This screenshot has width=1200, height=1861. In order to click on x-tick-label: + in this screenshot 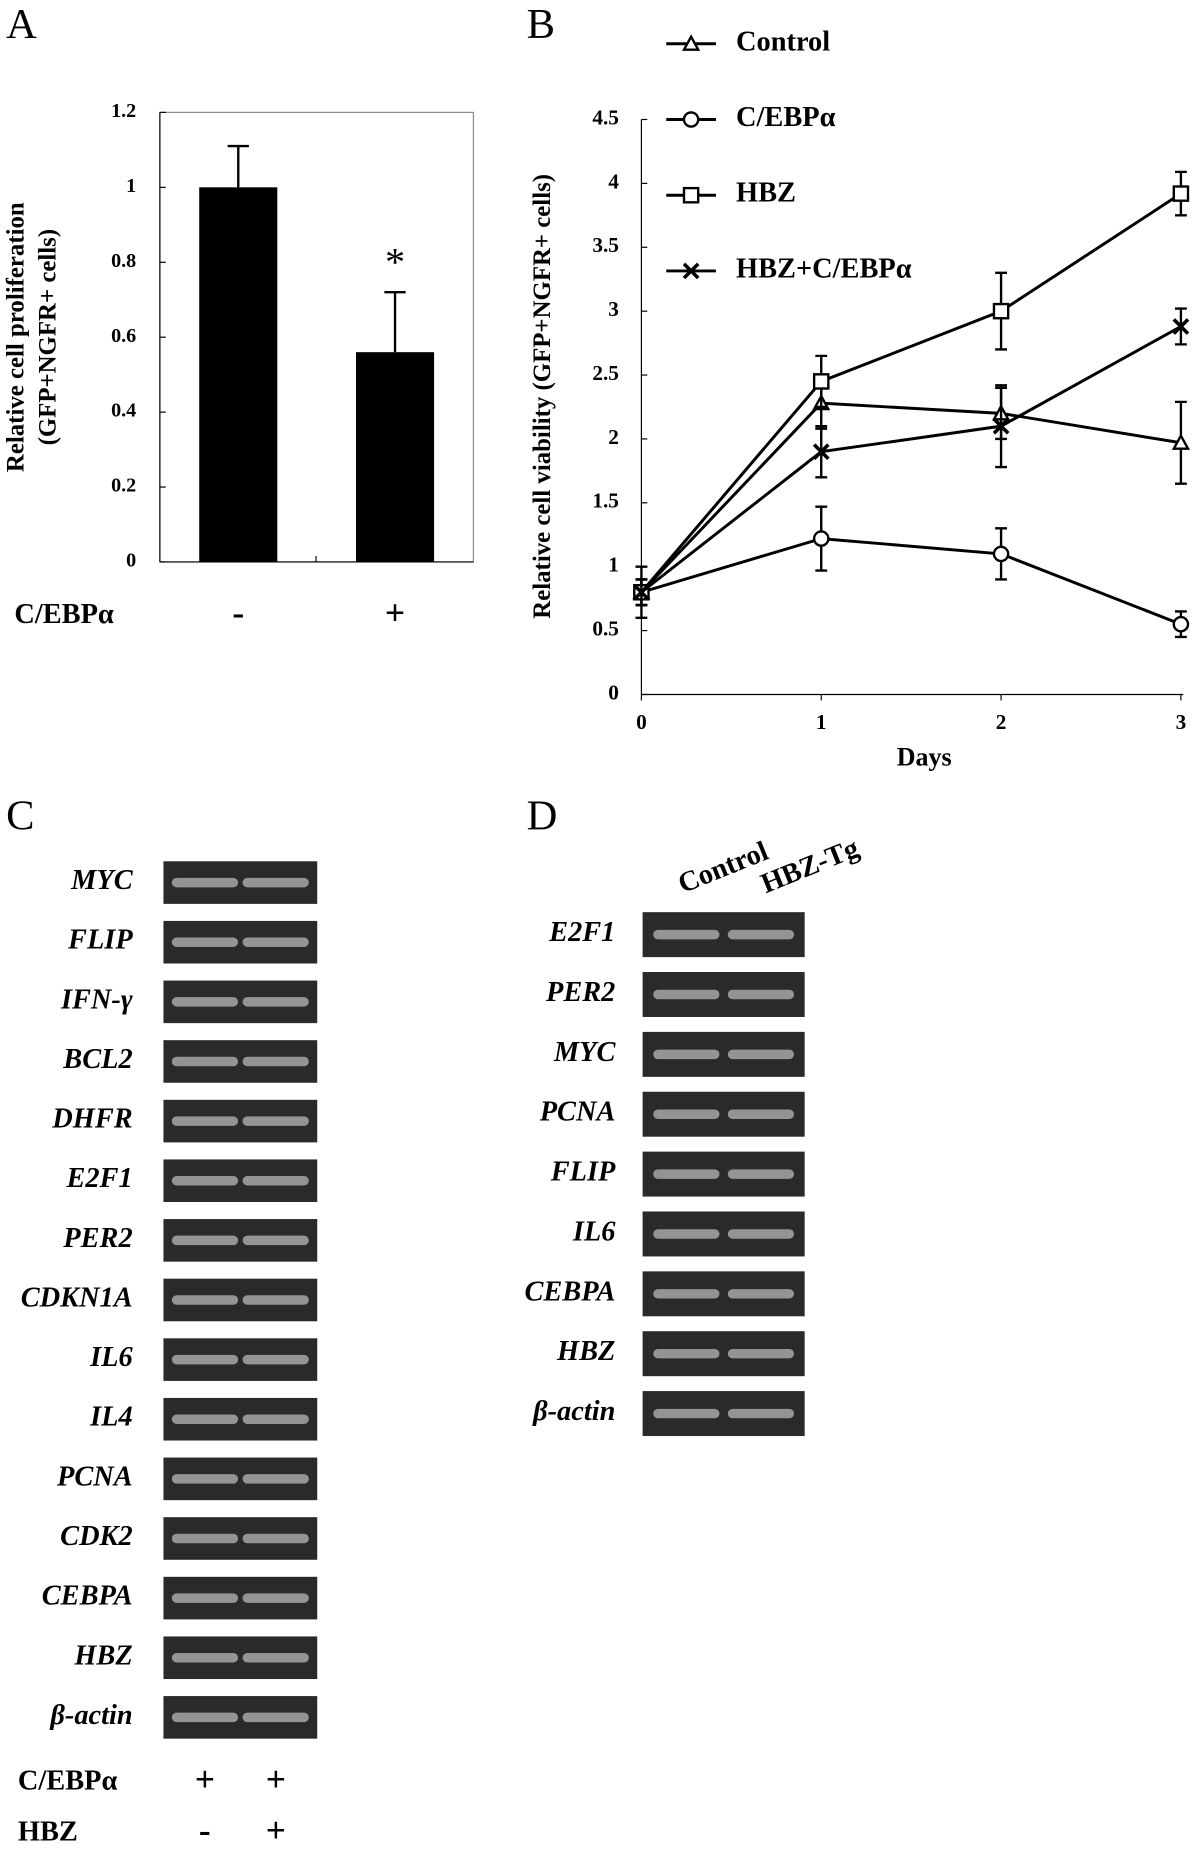, I will do `click(395, 613)`.